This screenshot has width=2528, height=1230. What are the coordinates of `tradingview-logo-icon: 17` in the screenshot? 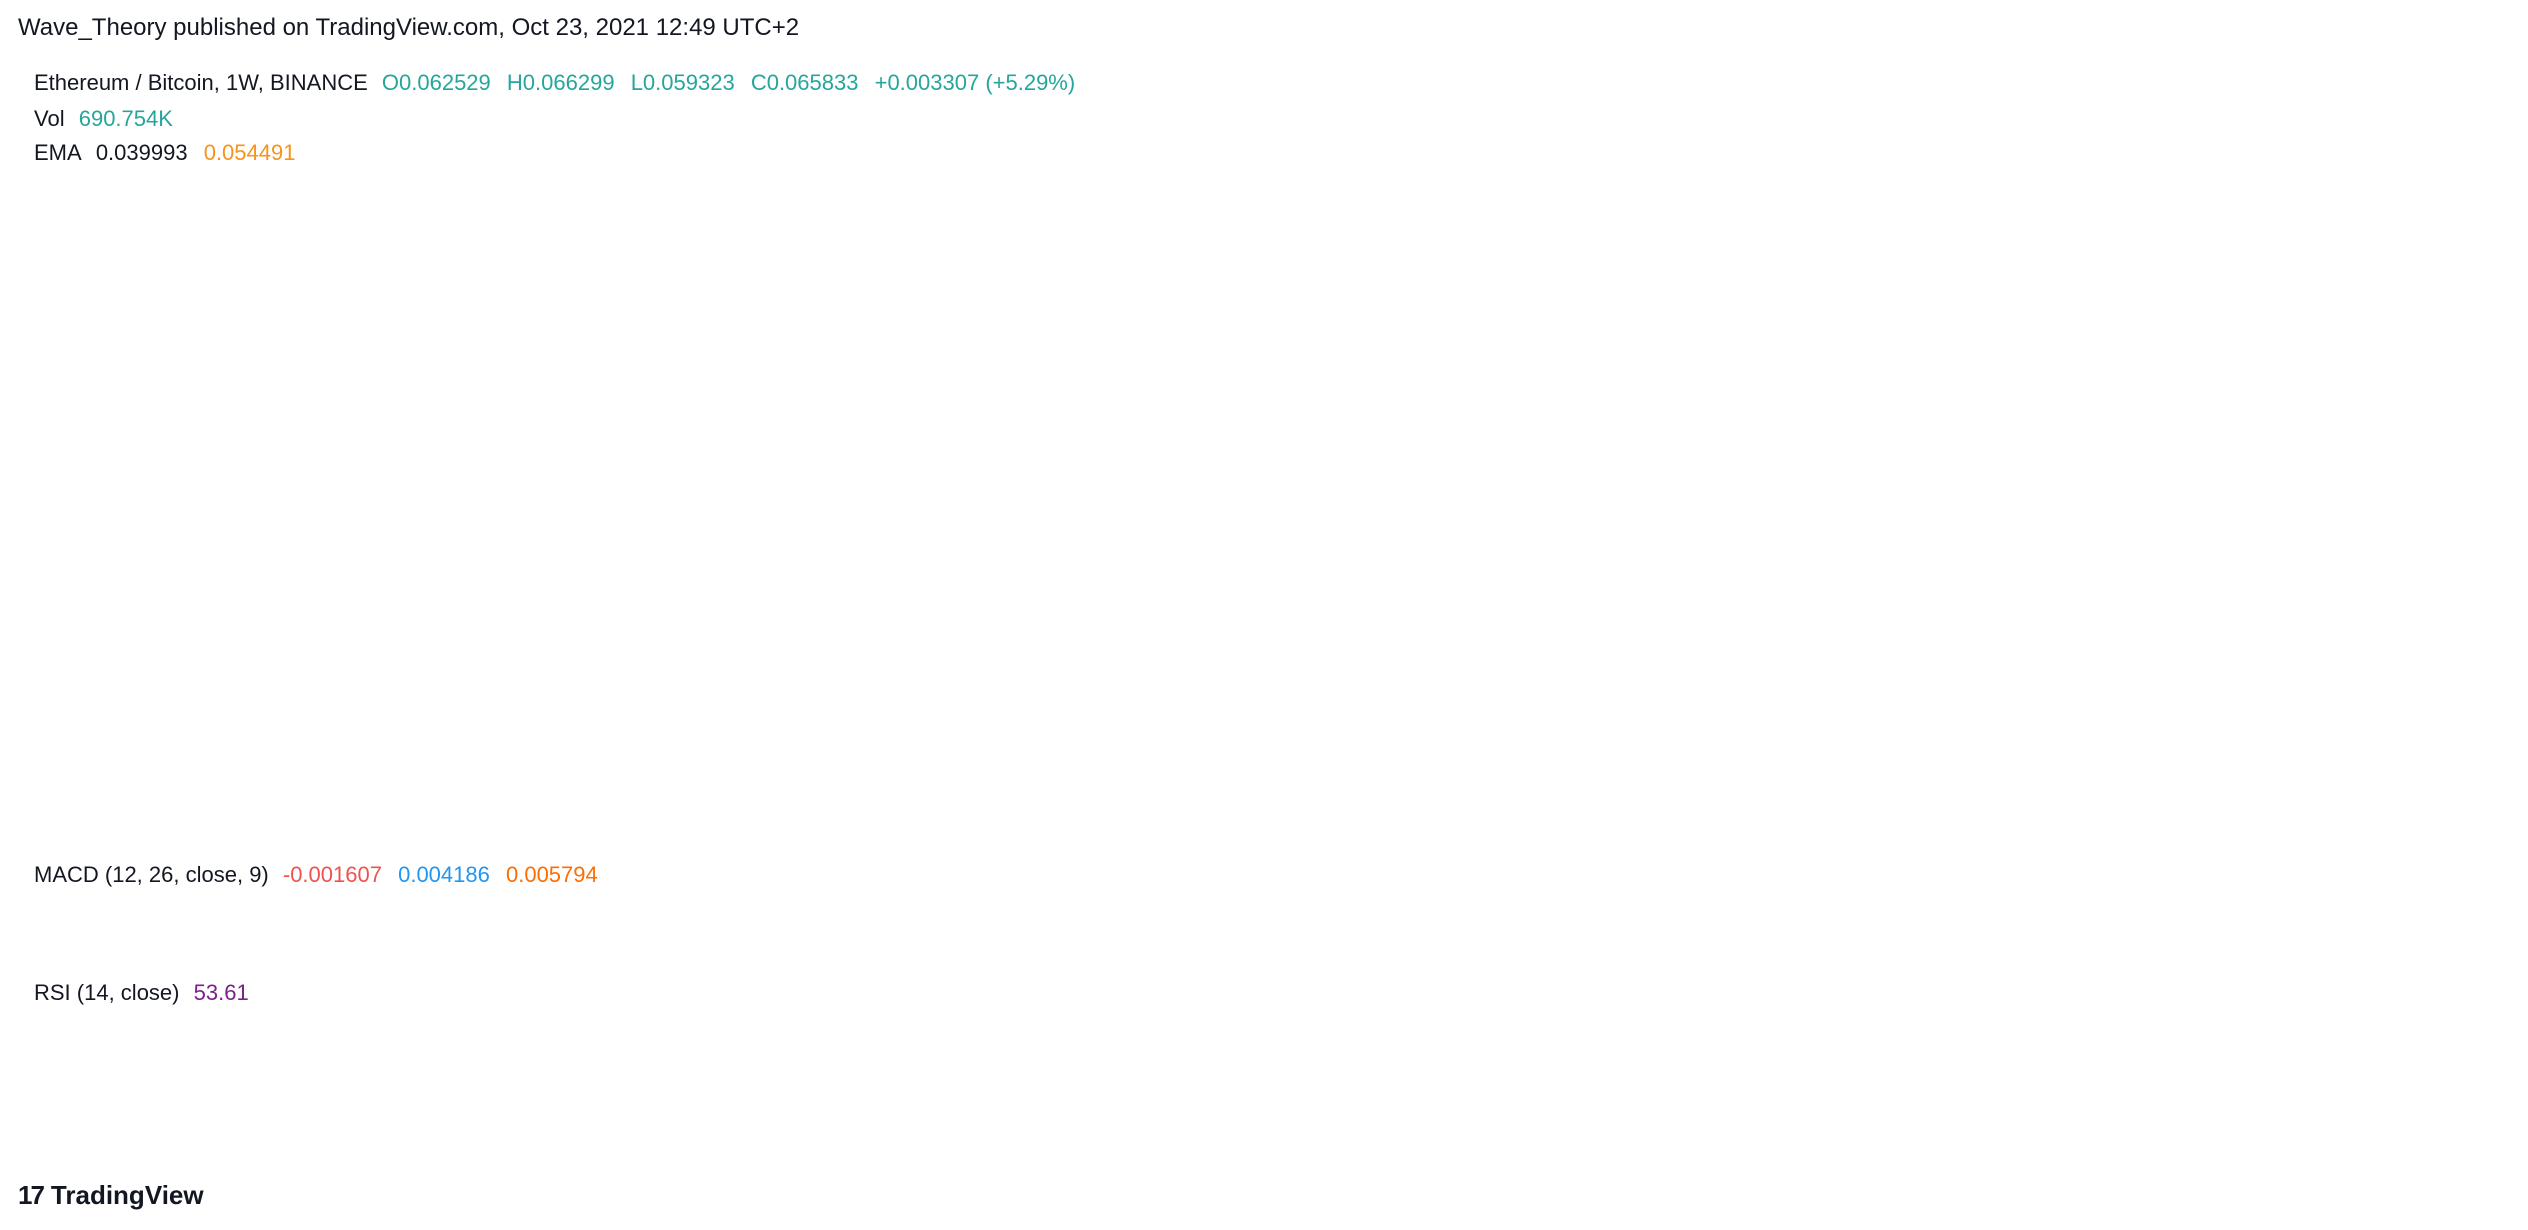 It's located at (31, 1195).